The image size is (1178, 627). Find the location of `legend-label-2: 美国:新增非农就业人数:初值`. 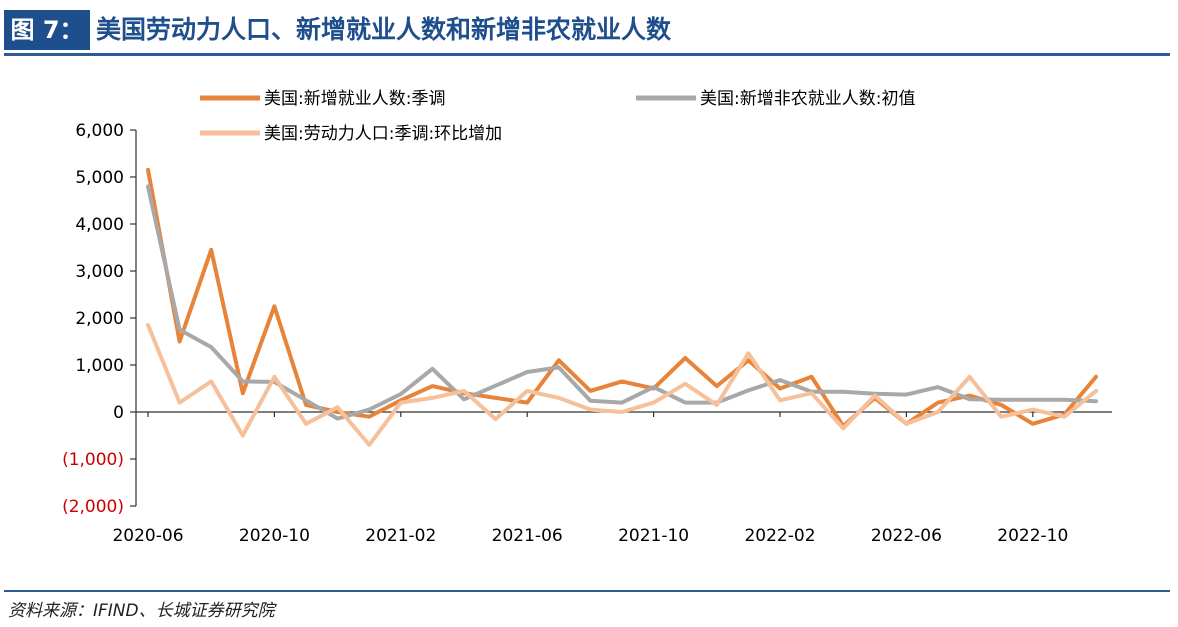

legend-label-2: 美国:新增非农就业人数:初值 is located at coordinates (807, 99).